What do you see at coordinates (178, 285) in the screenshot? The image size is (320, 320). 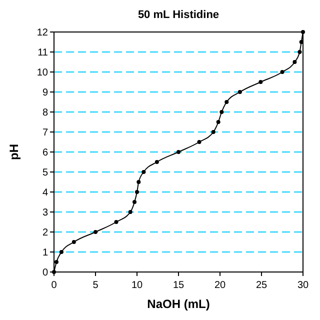 I see `x-tick-label: 15` at bounding box center [178, 285].